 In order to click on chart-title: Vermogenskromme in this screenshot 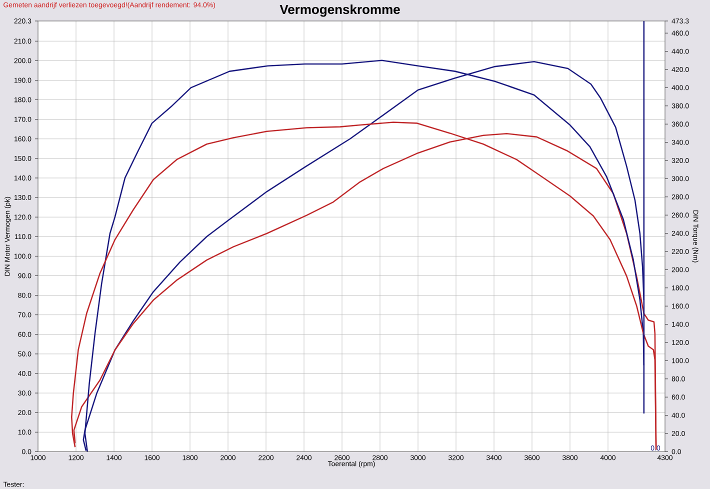, I will do `click(340, 10)`.